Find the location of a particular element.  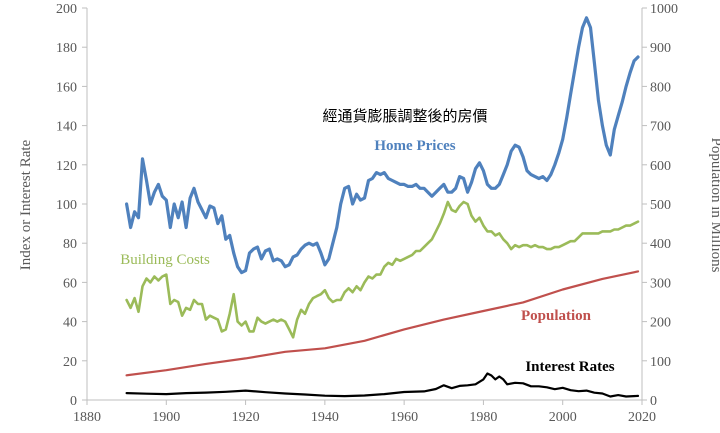

y2-tick-label: 1000 is located at coordinates (664, 9).